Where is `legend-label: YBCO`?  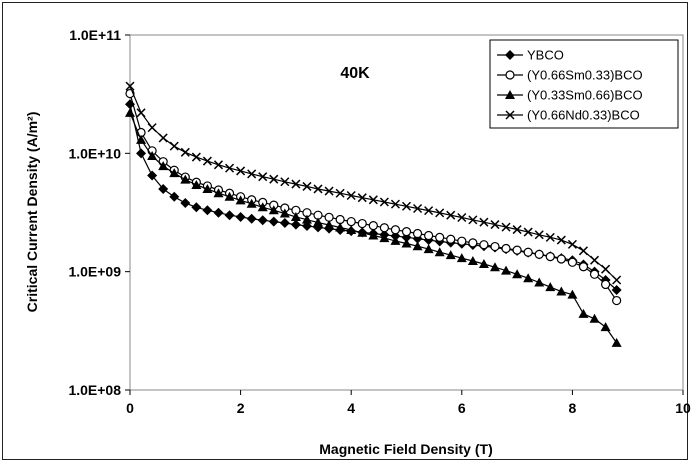
legend-label: YBCO is located at coordinates (545, 55).